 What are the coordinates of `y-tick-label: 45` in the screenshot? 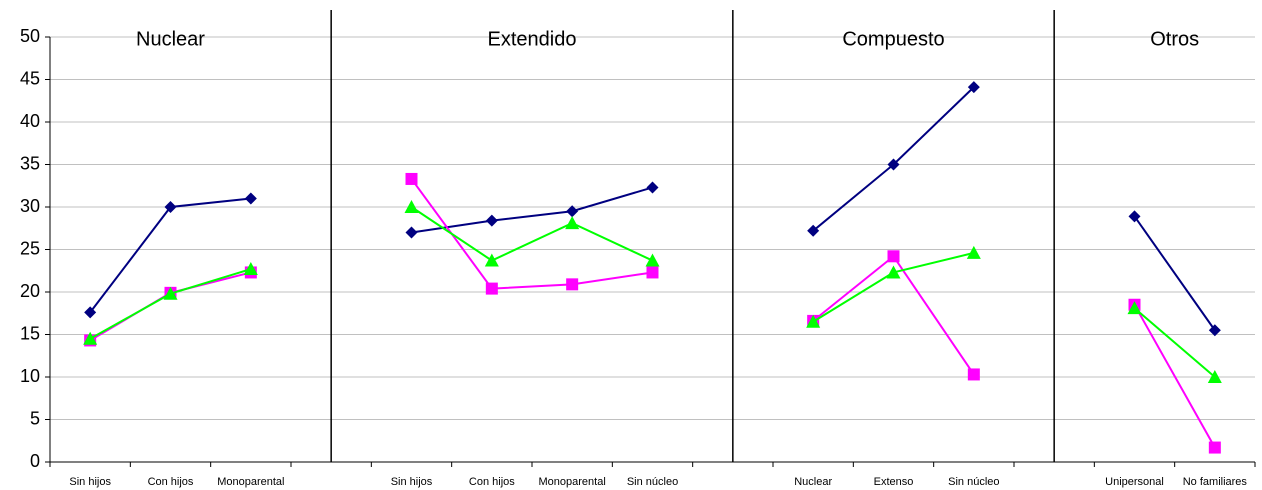 It's located at (30, 78).